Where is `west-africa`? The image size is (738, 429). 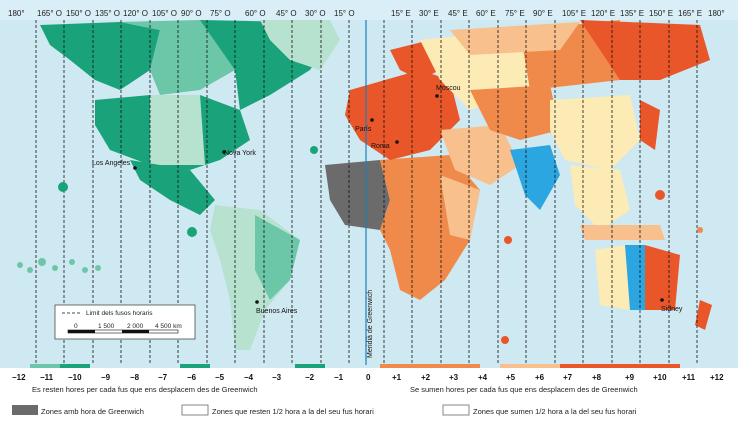
west-africa is located at coordinates (357, 195).